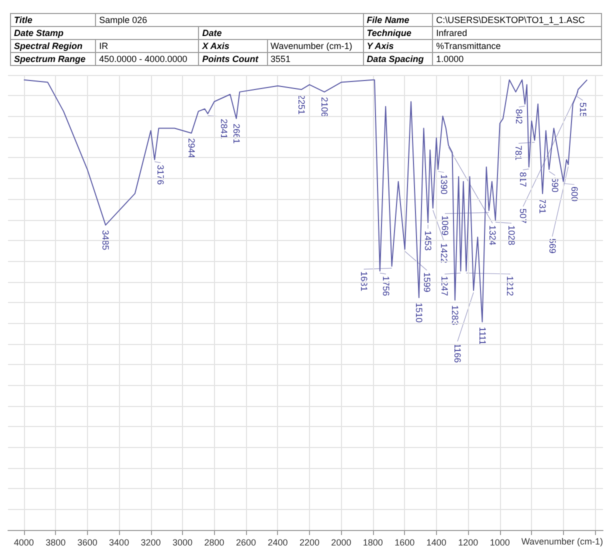  Describe the element at coordinates (105, 240) in the screenshot. I see `annotation: 3485` at that location.